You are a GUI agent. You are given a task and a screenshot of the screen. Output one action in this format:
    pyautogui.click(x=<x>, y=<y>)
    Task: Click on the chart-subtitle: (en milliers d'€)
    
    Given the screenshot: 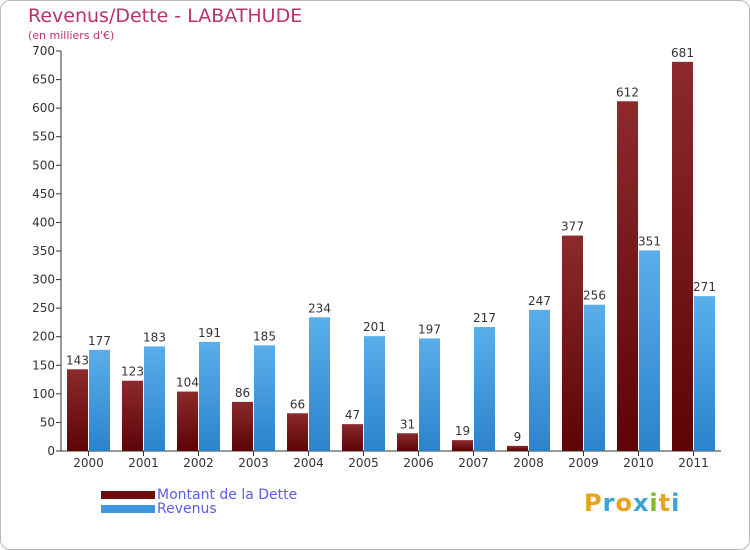 What is the action you would take?
    pyautogui.click(x=71, y=35)
    